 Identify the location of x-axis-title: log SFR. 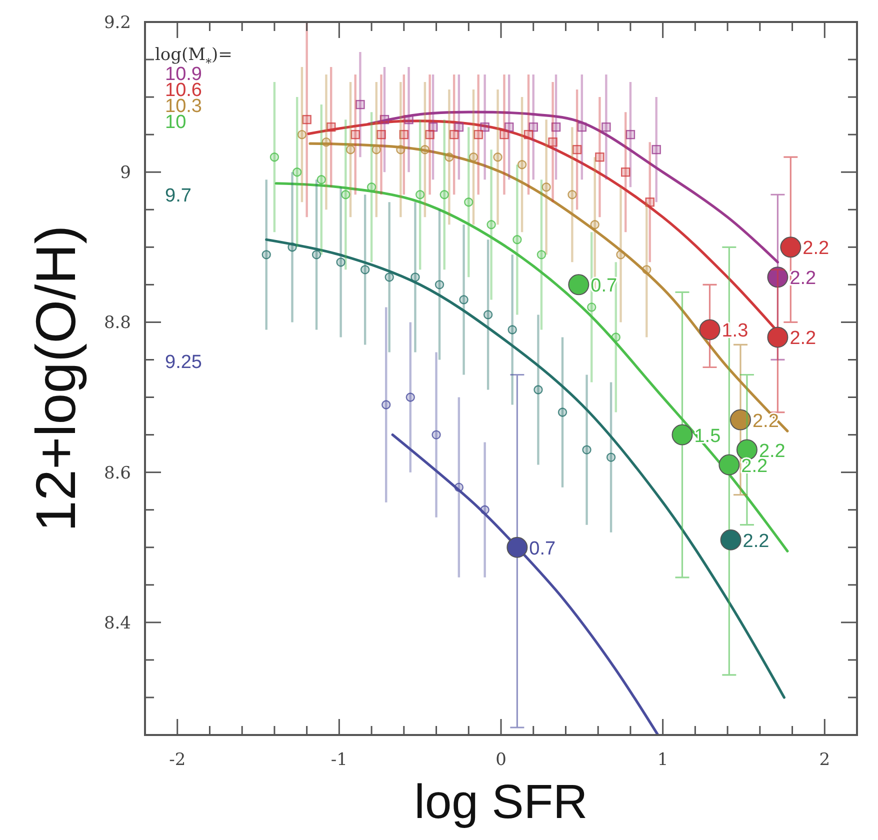
(501, 802).